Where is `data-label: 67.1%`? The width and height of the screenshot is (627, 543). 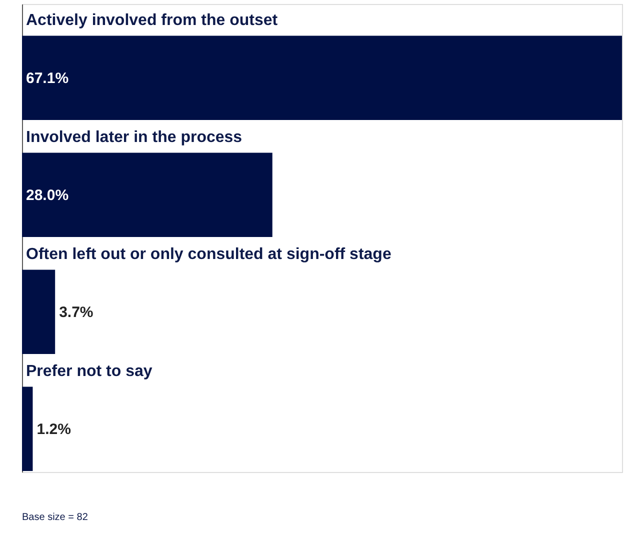
data-label: 67.1% is located at coordinates (47, 78).